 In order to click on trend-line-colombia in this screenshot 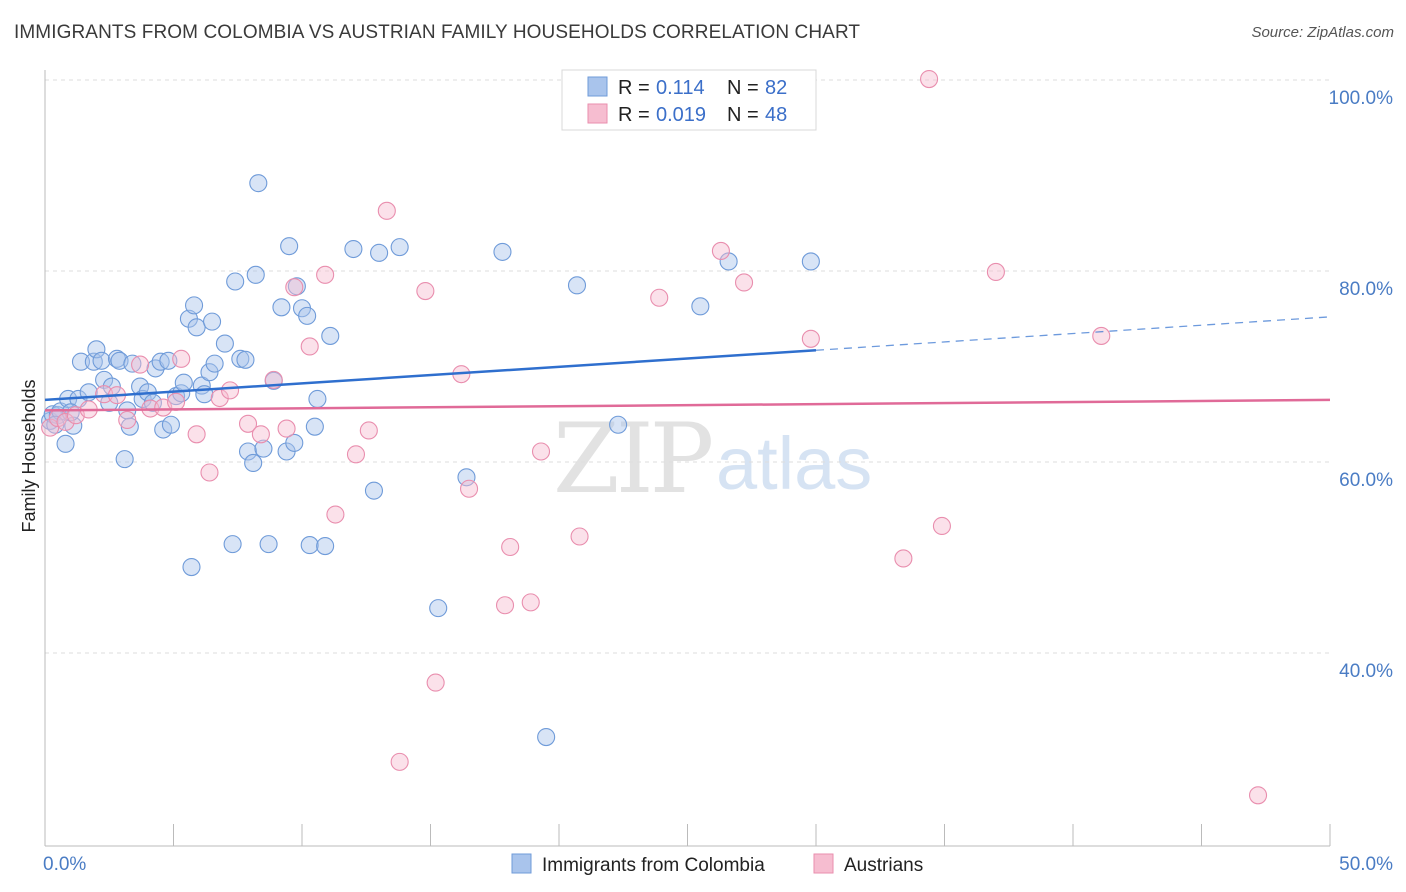, I will do `click(430, 375)`.